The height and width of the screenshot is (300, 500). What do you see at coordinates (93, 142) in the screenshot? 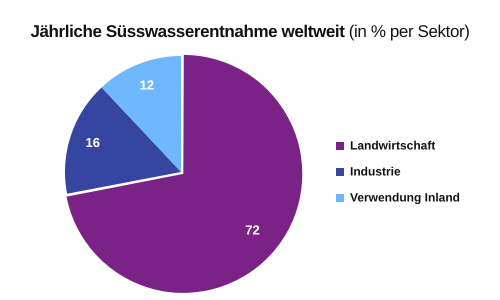
I see `data-label: 16` at bounding box center [93, 142].